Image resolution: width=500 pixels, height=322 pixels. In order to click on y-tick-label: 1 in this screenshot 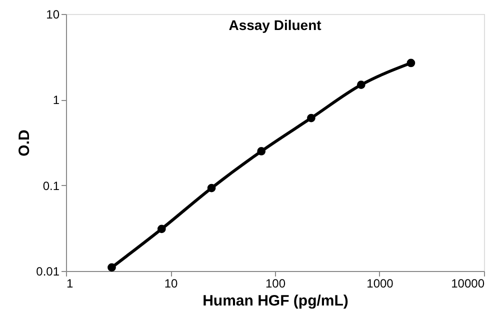, I will do `click(56, 100)`.